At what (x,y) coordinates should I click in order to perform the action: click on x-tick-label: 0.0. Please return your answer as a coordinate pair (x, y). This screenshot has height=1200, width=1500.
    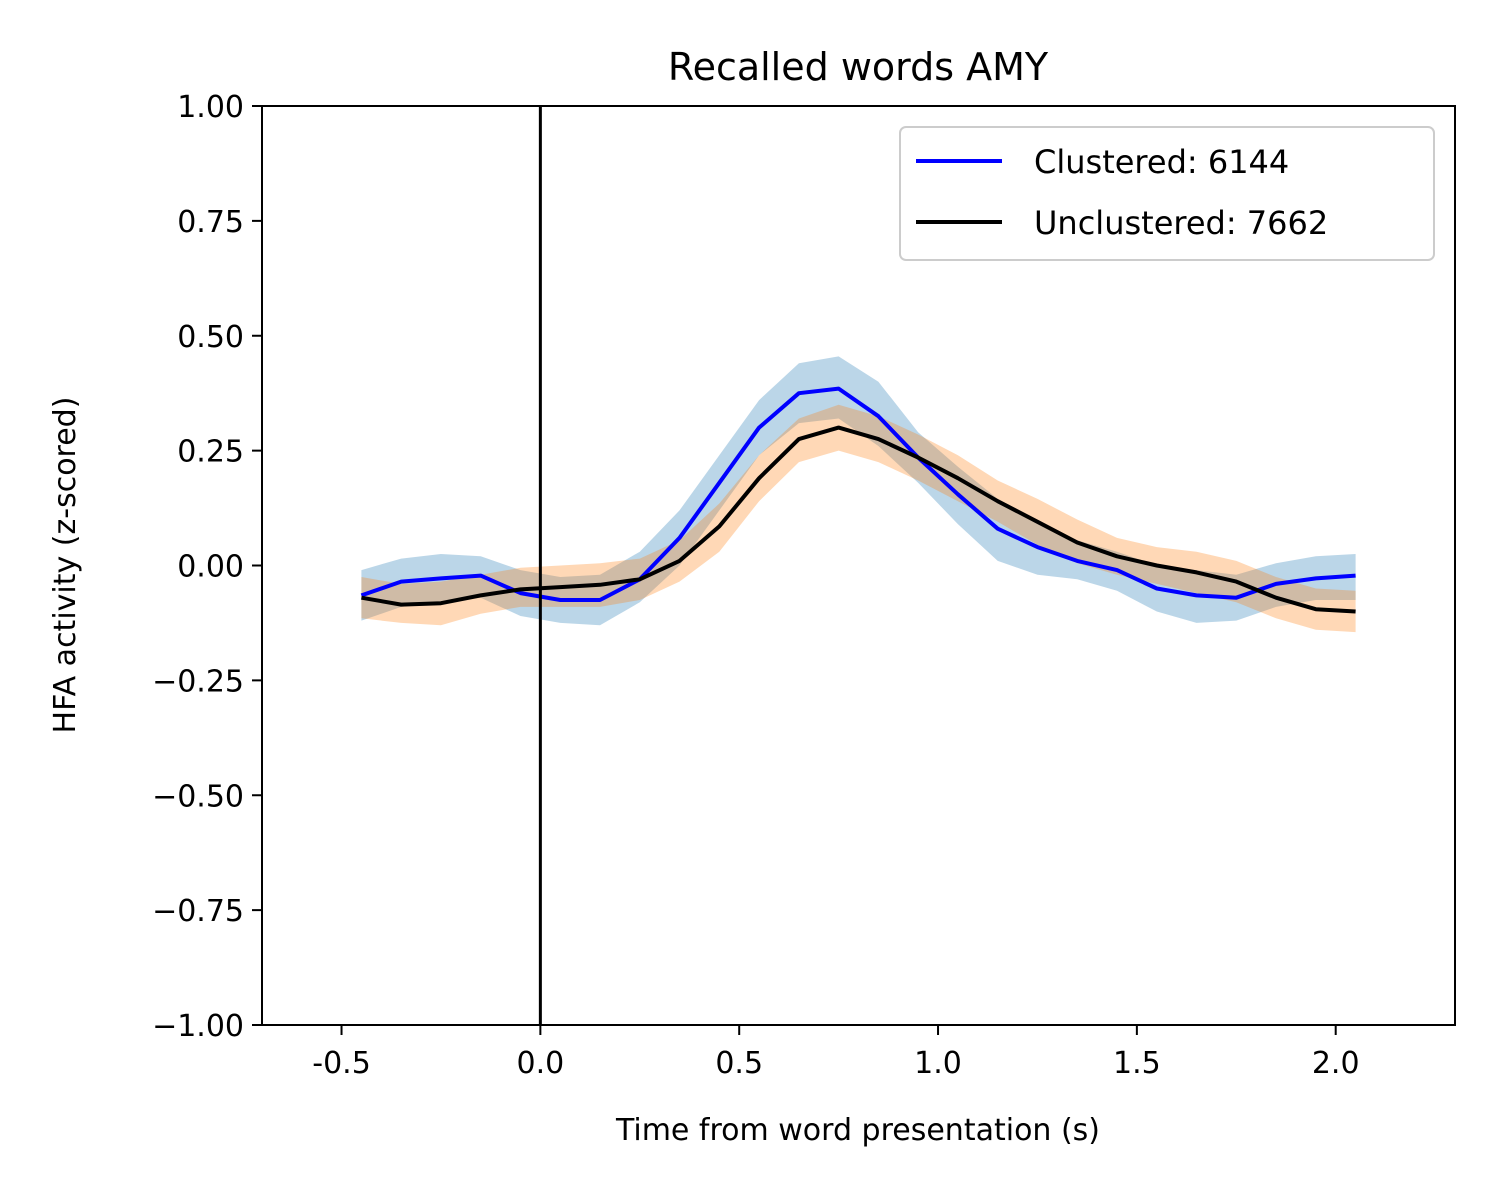
    Looking at the image, I should click on (541, 1063).